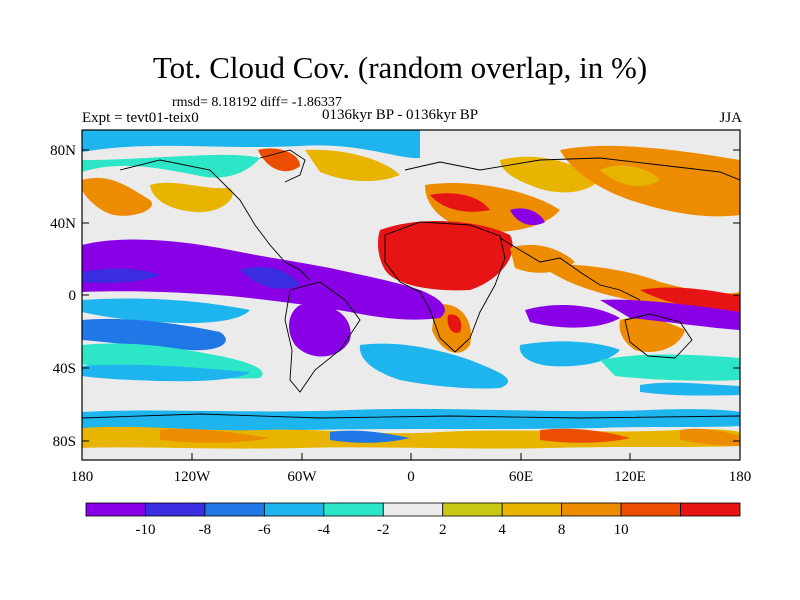  Describe the element at coordinates (383, 530) in the screenshot. I see `colorbar-label: -2` at that location.